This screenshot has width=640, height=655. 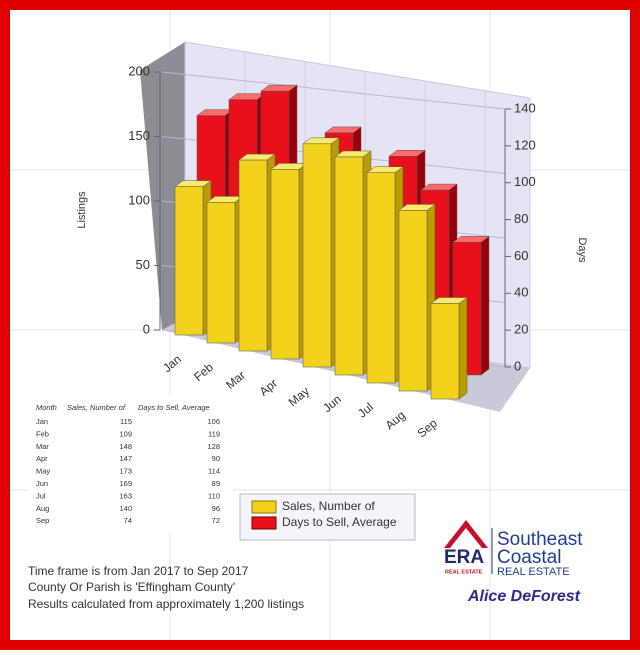 What do you see at coordinates (464, 572) in the screenshot?
I see `logo-mark-sub: REAL ESTATE` at bounding box center [464, 572].